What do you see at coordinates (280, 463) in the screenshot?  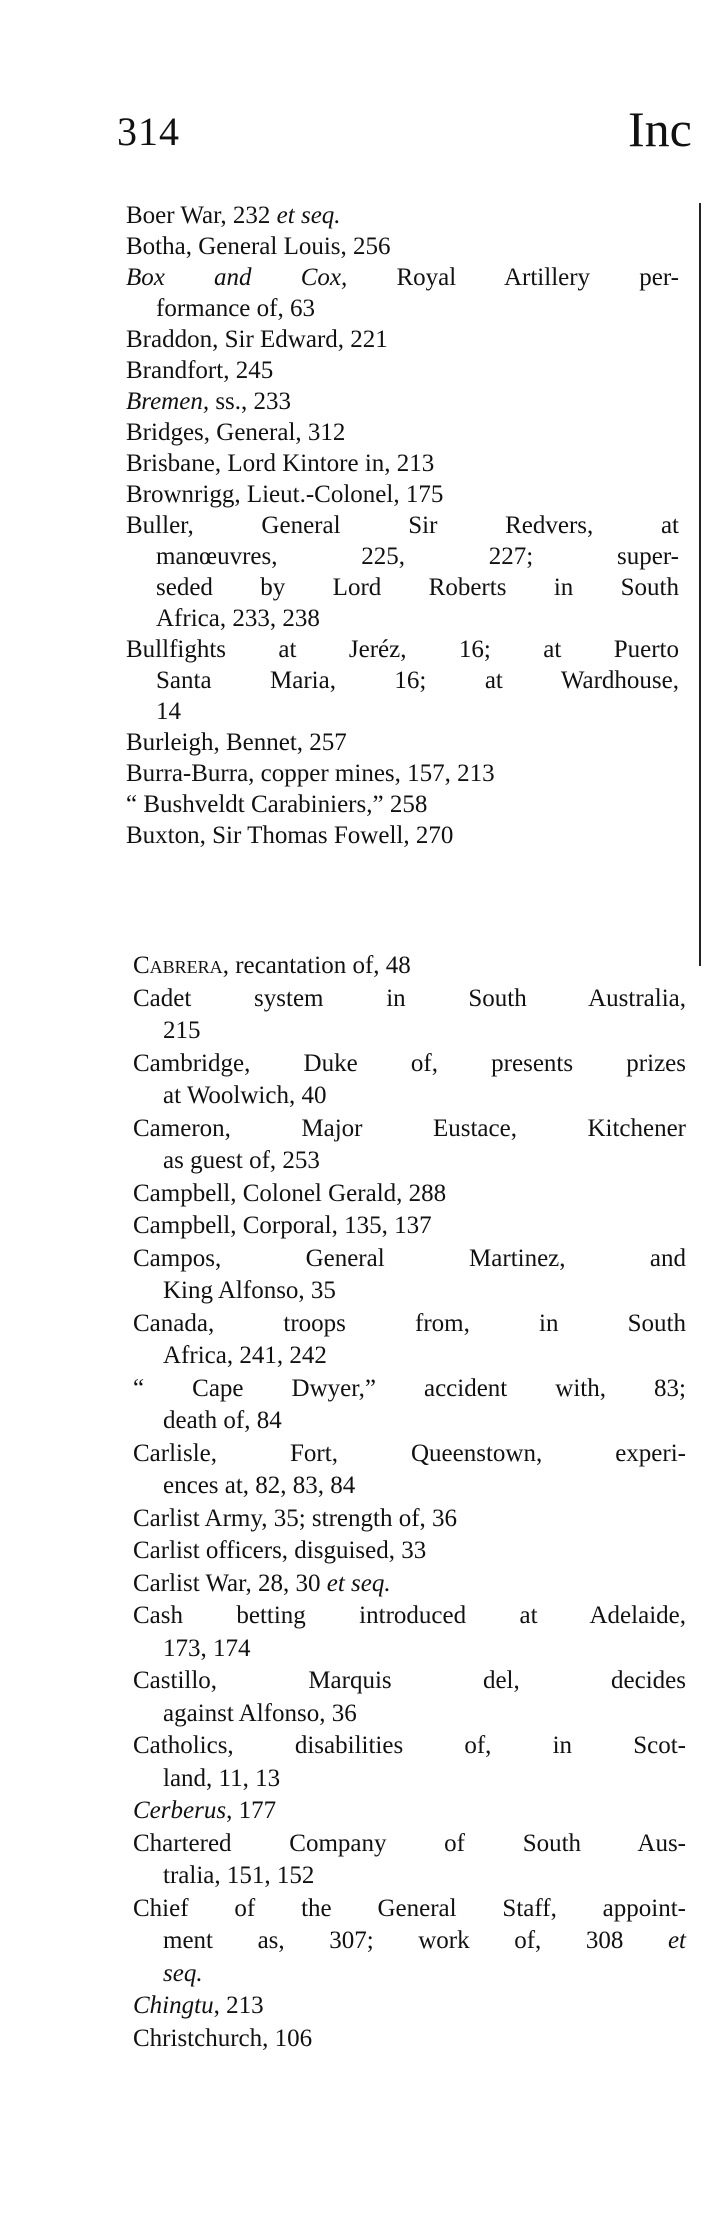 I see `entry-text: Brisbane, Lord Kintore in, 213` at bounding box center [280, 463].